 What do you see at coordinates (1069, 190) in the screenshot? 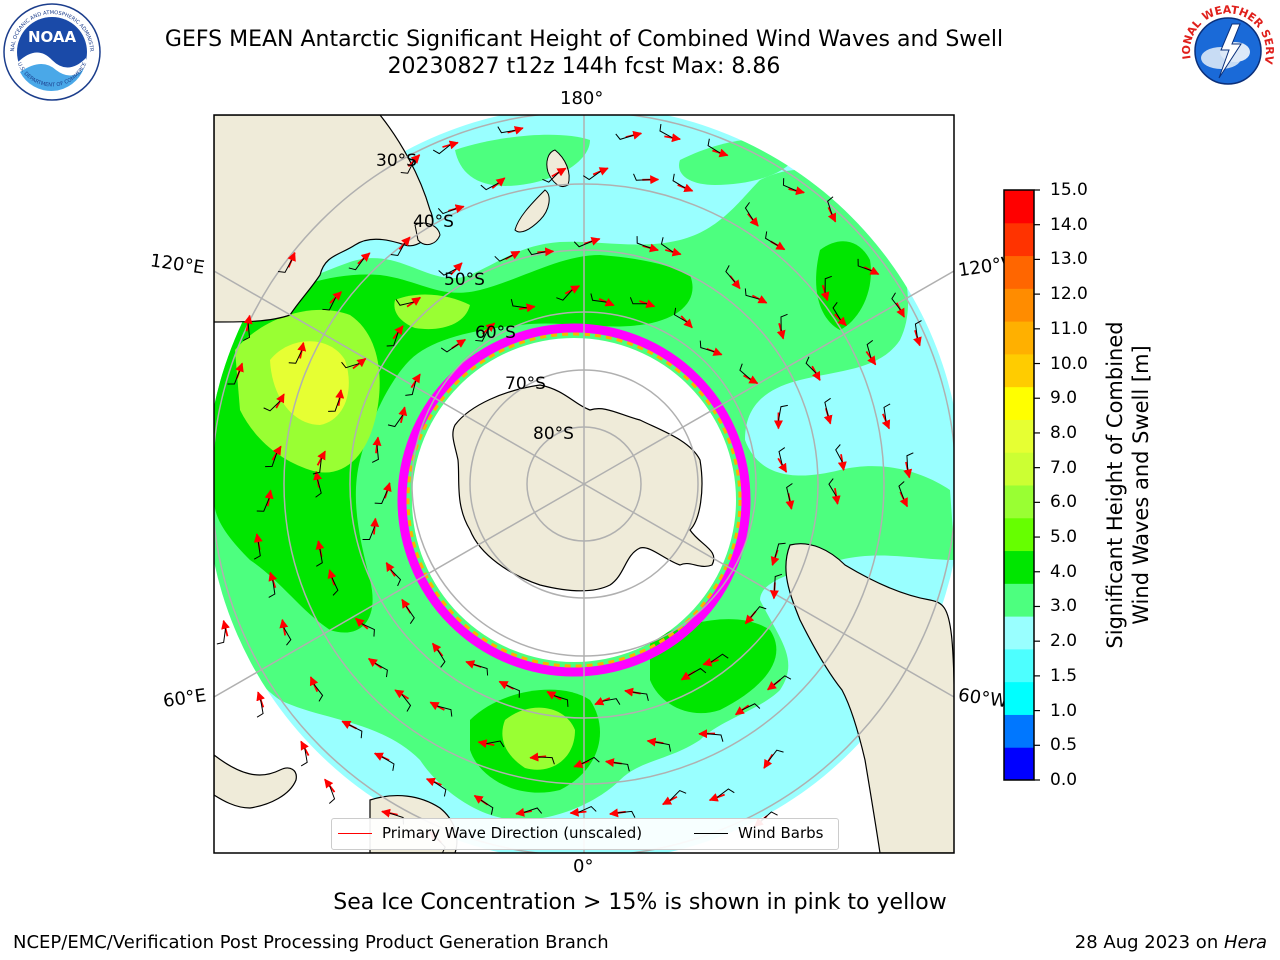
I see `colorbar-tick-label: 15.0` at bounding box center [1069, 190].